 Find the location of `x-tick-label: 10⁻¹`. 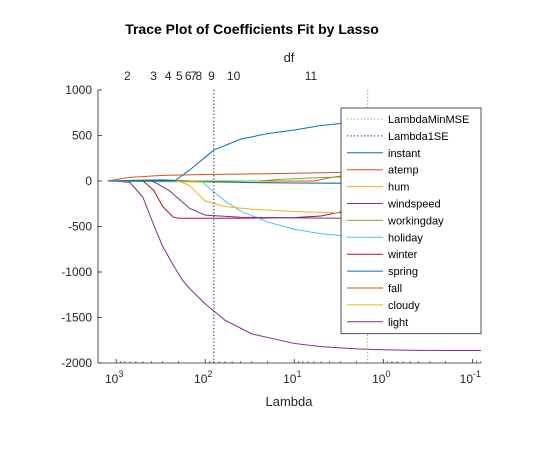

x-tick-label: 10⁻¹ is located at coordinates (470, 377).